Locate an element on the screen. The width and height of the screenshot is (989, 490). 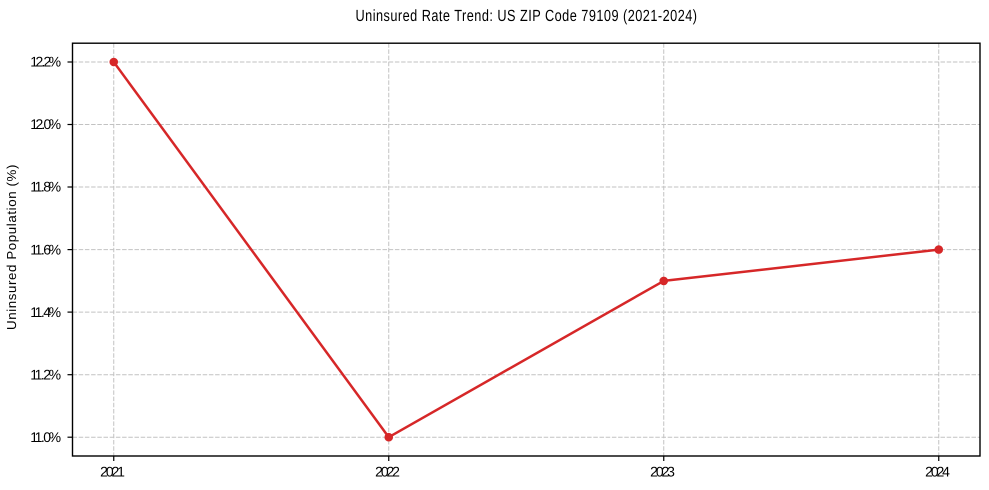
svg-text: 2021 is located at coordinates (113, 472).